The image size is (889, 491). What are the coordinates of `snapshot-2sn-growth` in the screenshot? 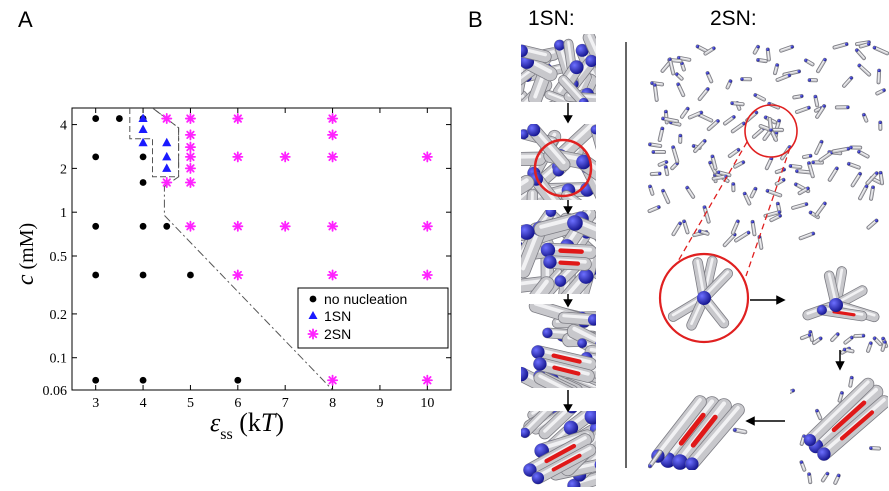 It's located at (839, 430).